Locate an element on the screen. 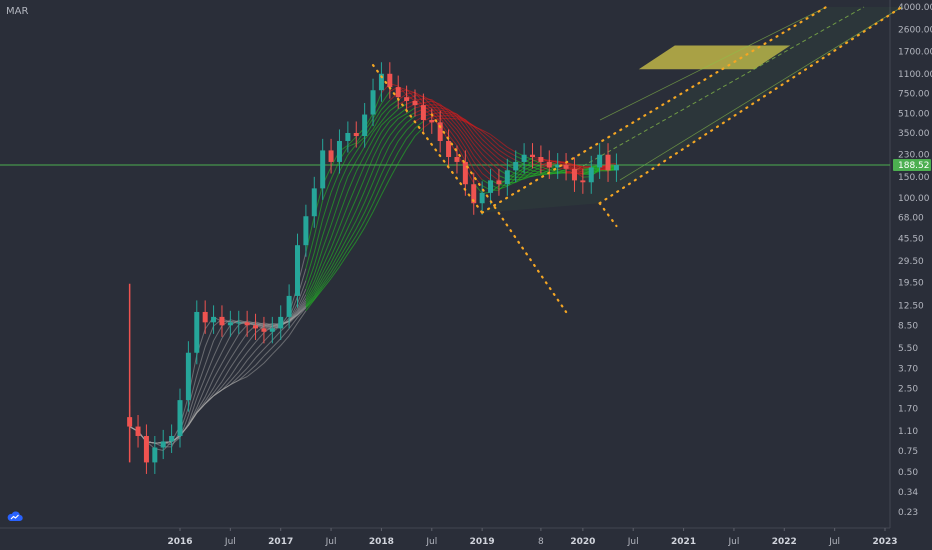  tradingview-cloud-icon is located at coordinates (15, 516).